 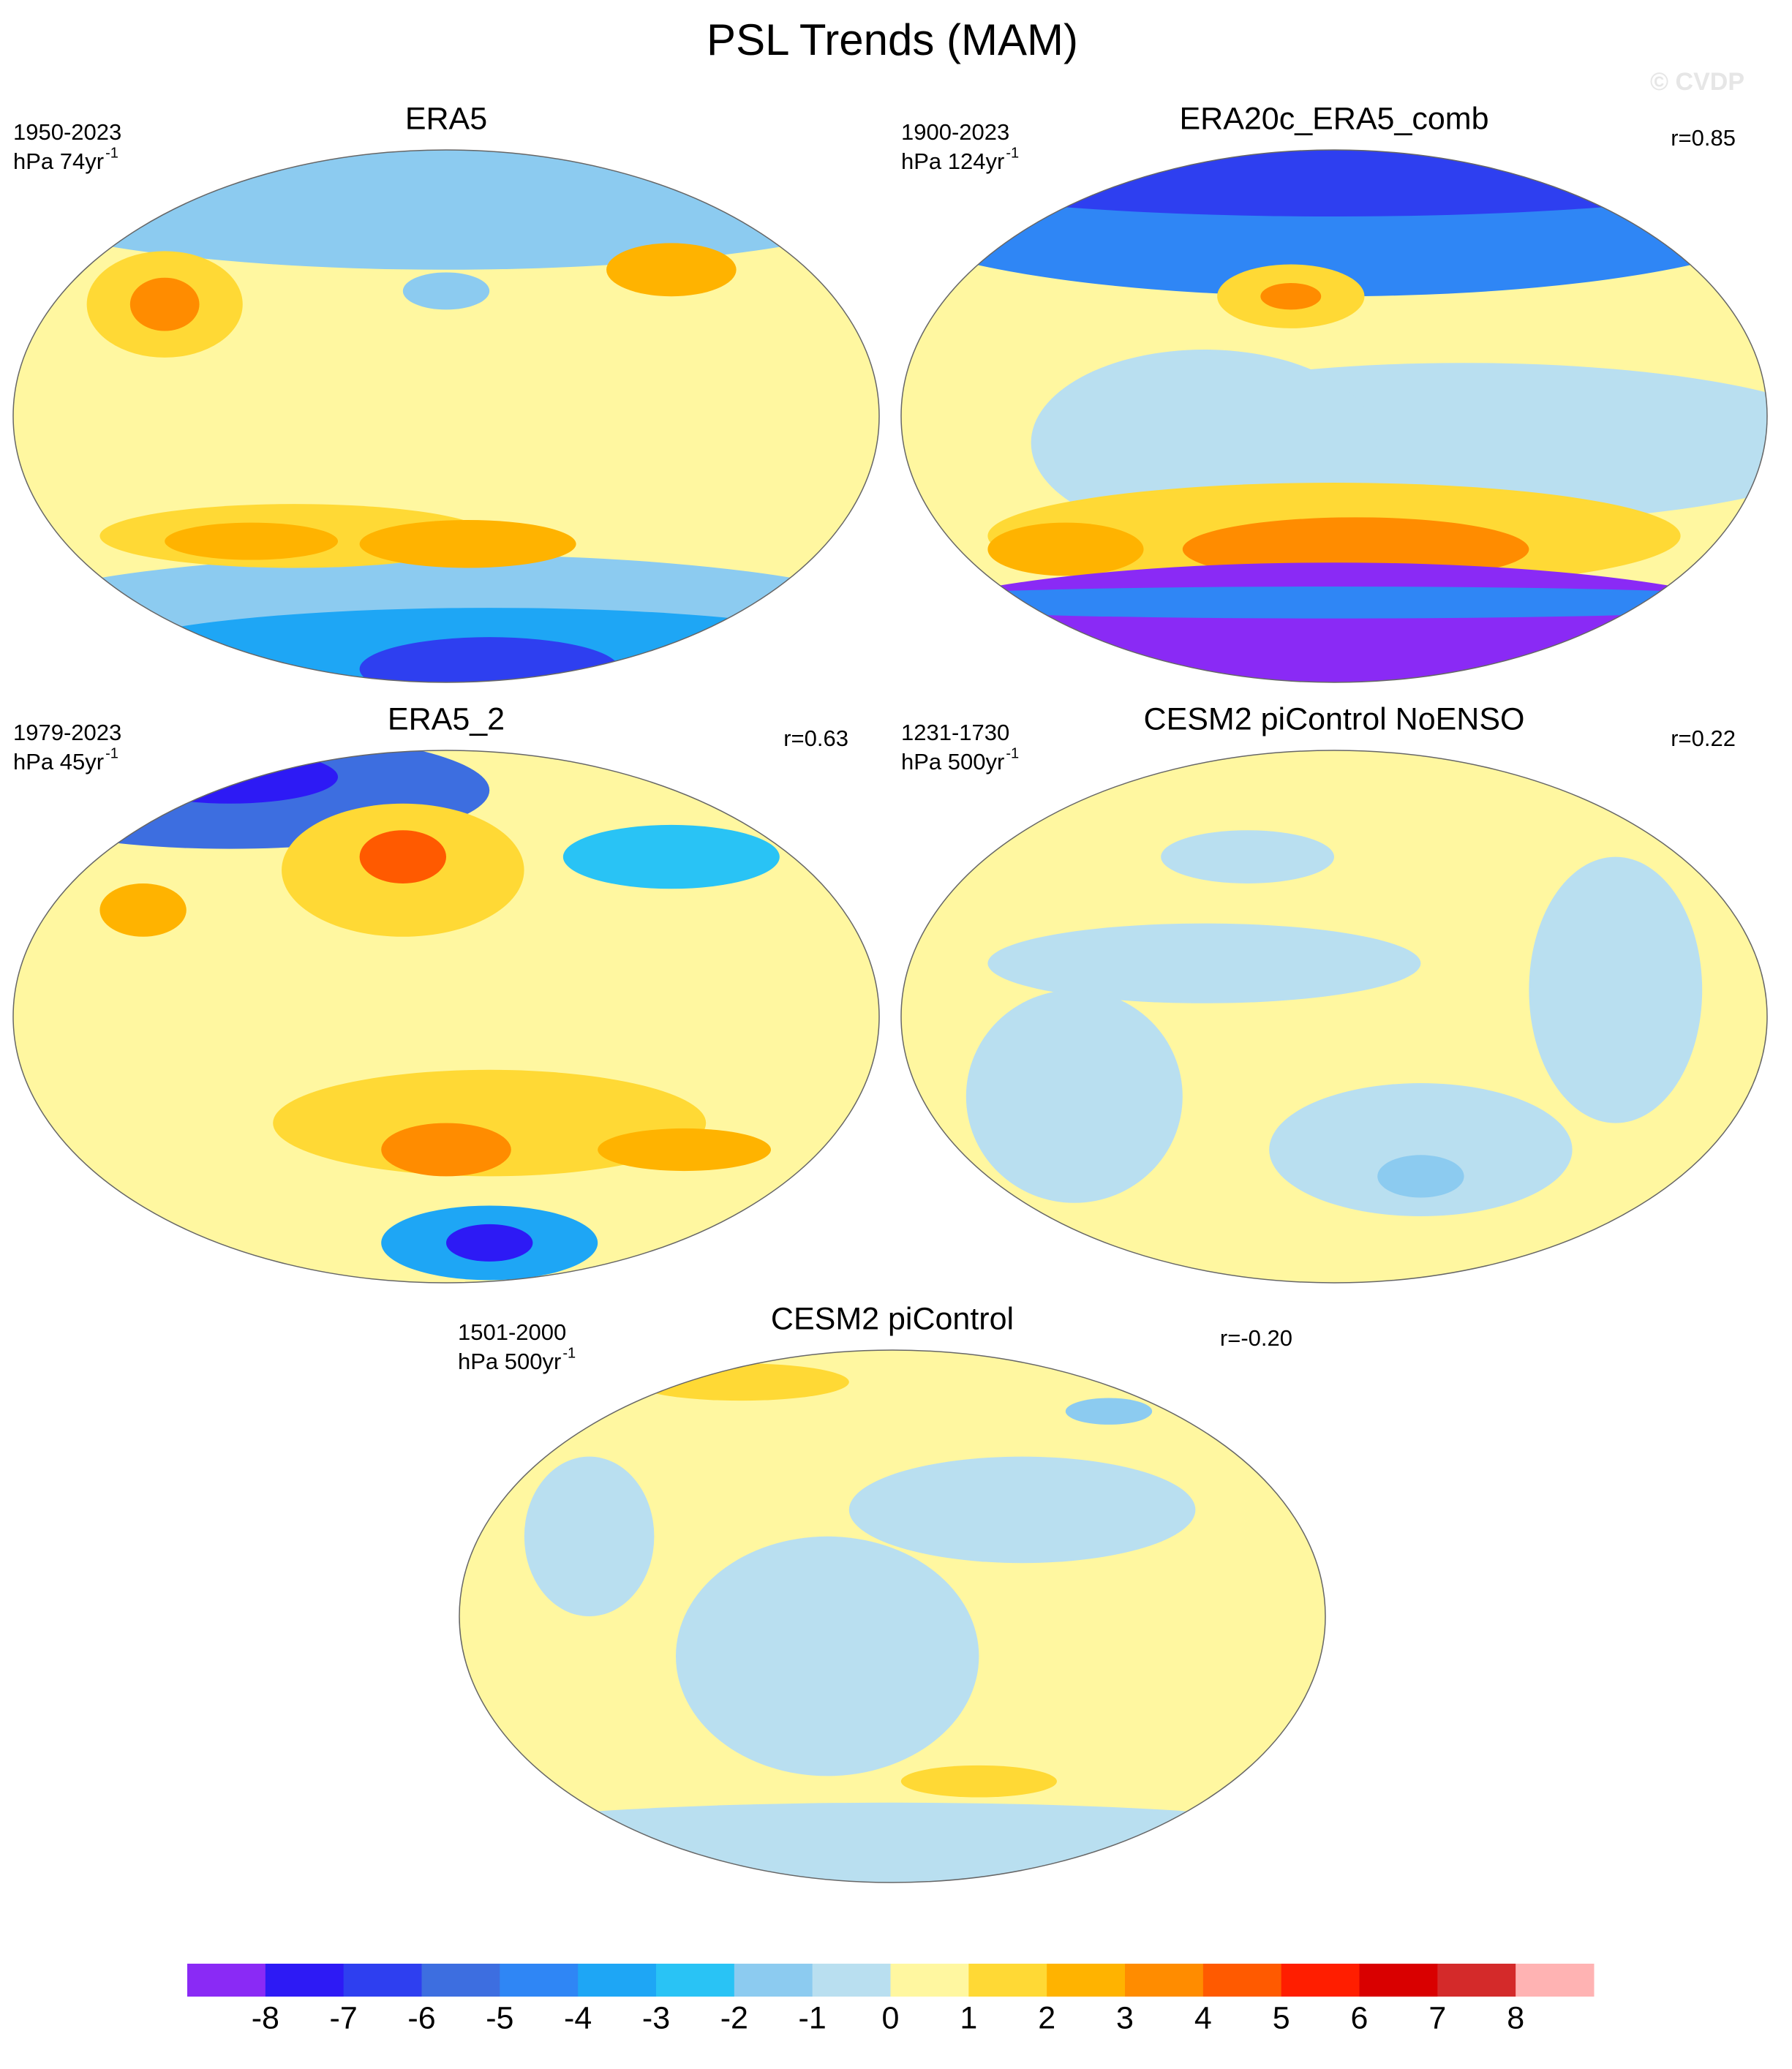 I want to click on period-label: 1900-2023, so click(x=955, y=132).